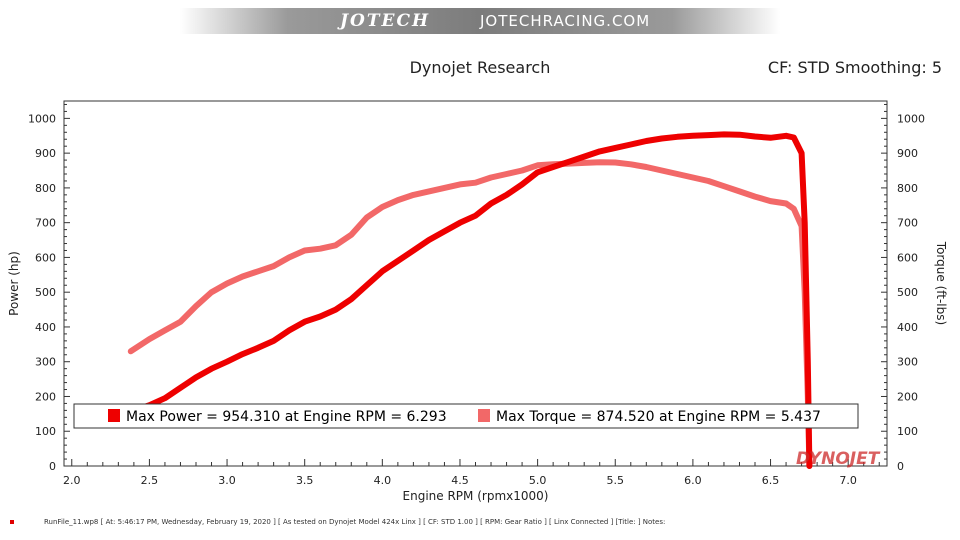 The height and width of the screenshot is (540, 960). What do you see at coordinates (45, 396) in the screenshot?
I see `y-tick-label: 200` at bounding box center [45, 396].